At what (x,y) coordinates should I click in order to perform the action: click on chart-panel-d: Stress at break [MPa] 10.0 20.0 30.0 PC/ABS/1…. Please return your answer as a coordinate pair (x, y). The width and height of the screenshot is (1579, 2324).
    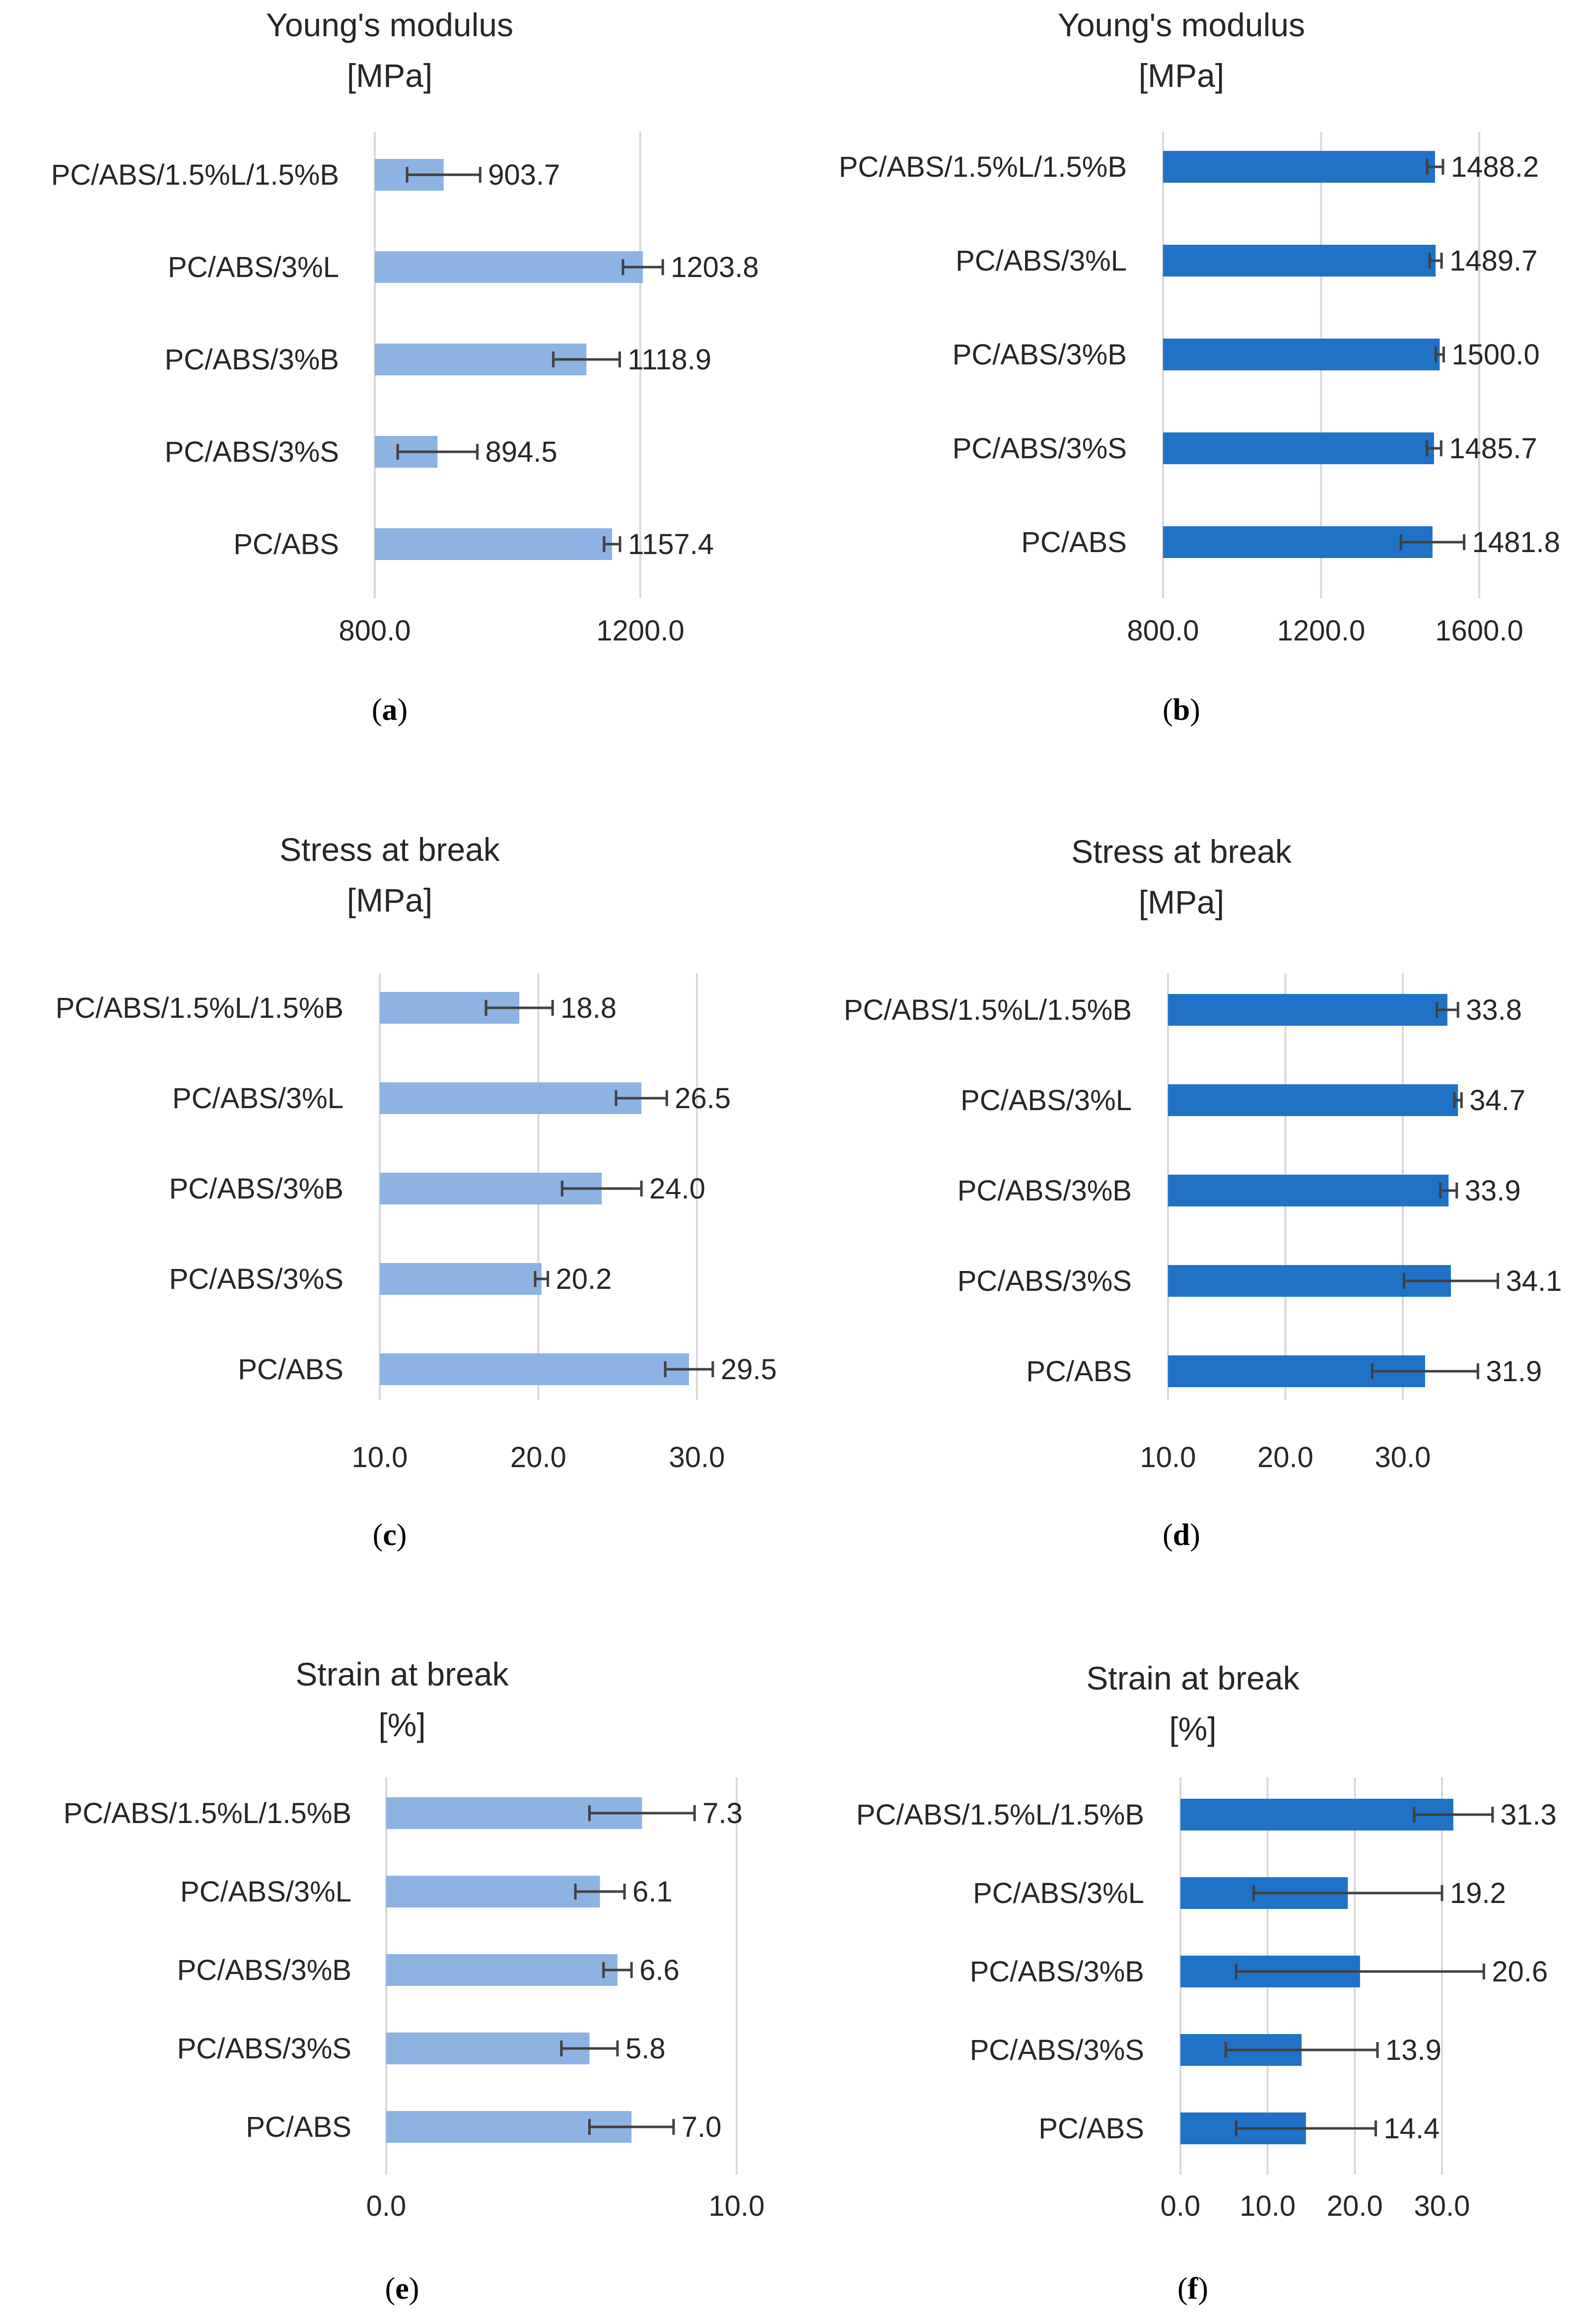
    Looking at the image, I should click on (1203, 1192).